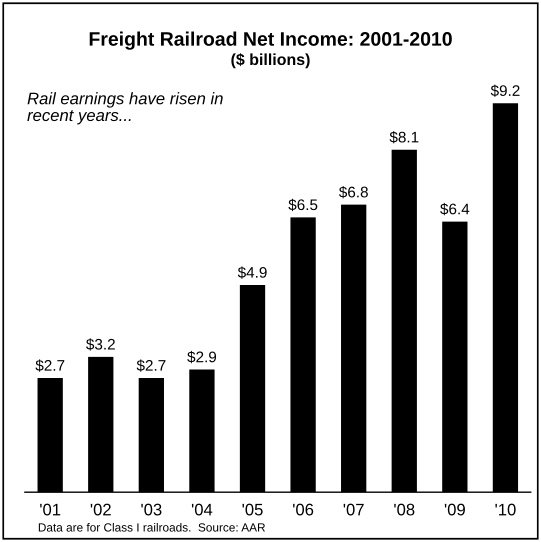  I want to click on x-tick-label: '10, so click(505, 510).